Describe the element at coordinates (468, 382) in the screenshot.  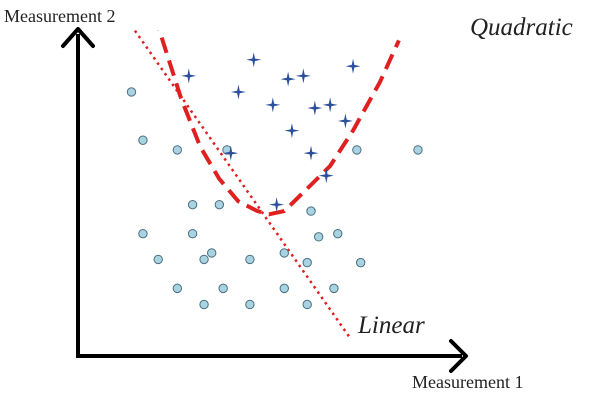
I see `x-axis-label: Measurement 1` at that location.